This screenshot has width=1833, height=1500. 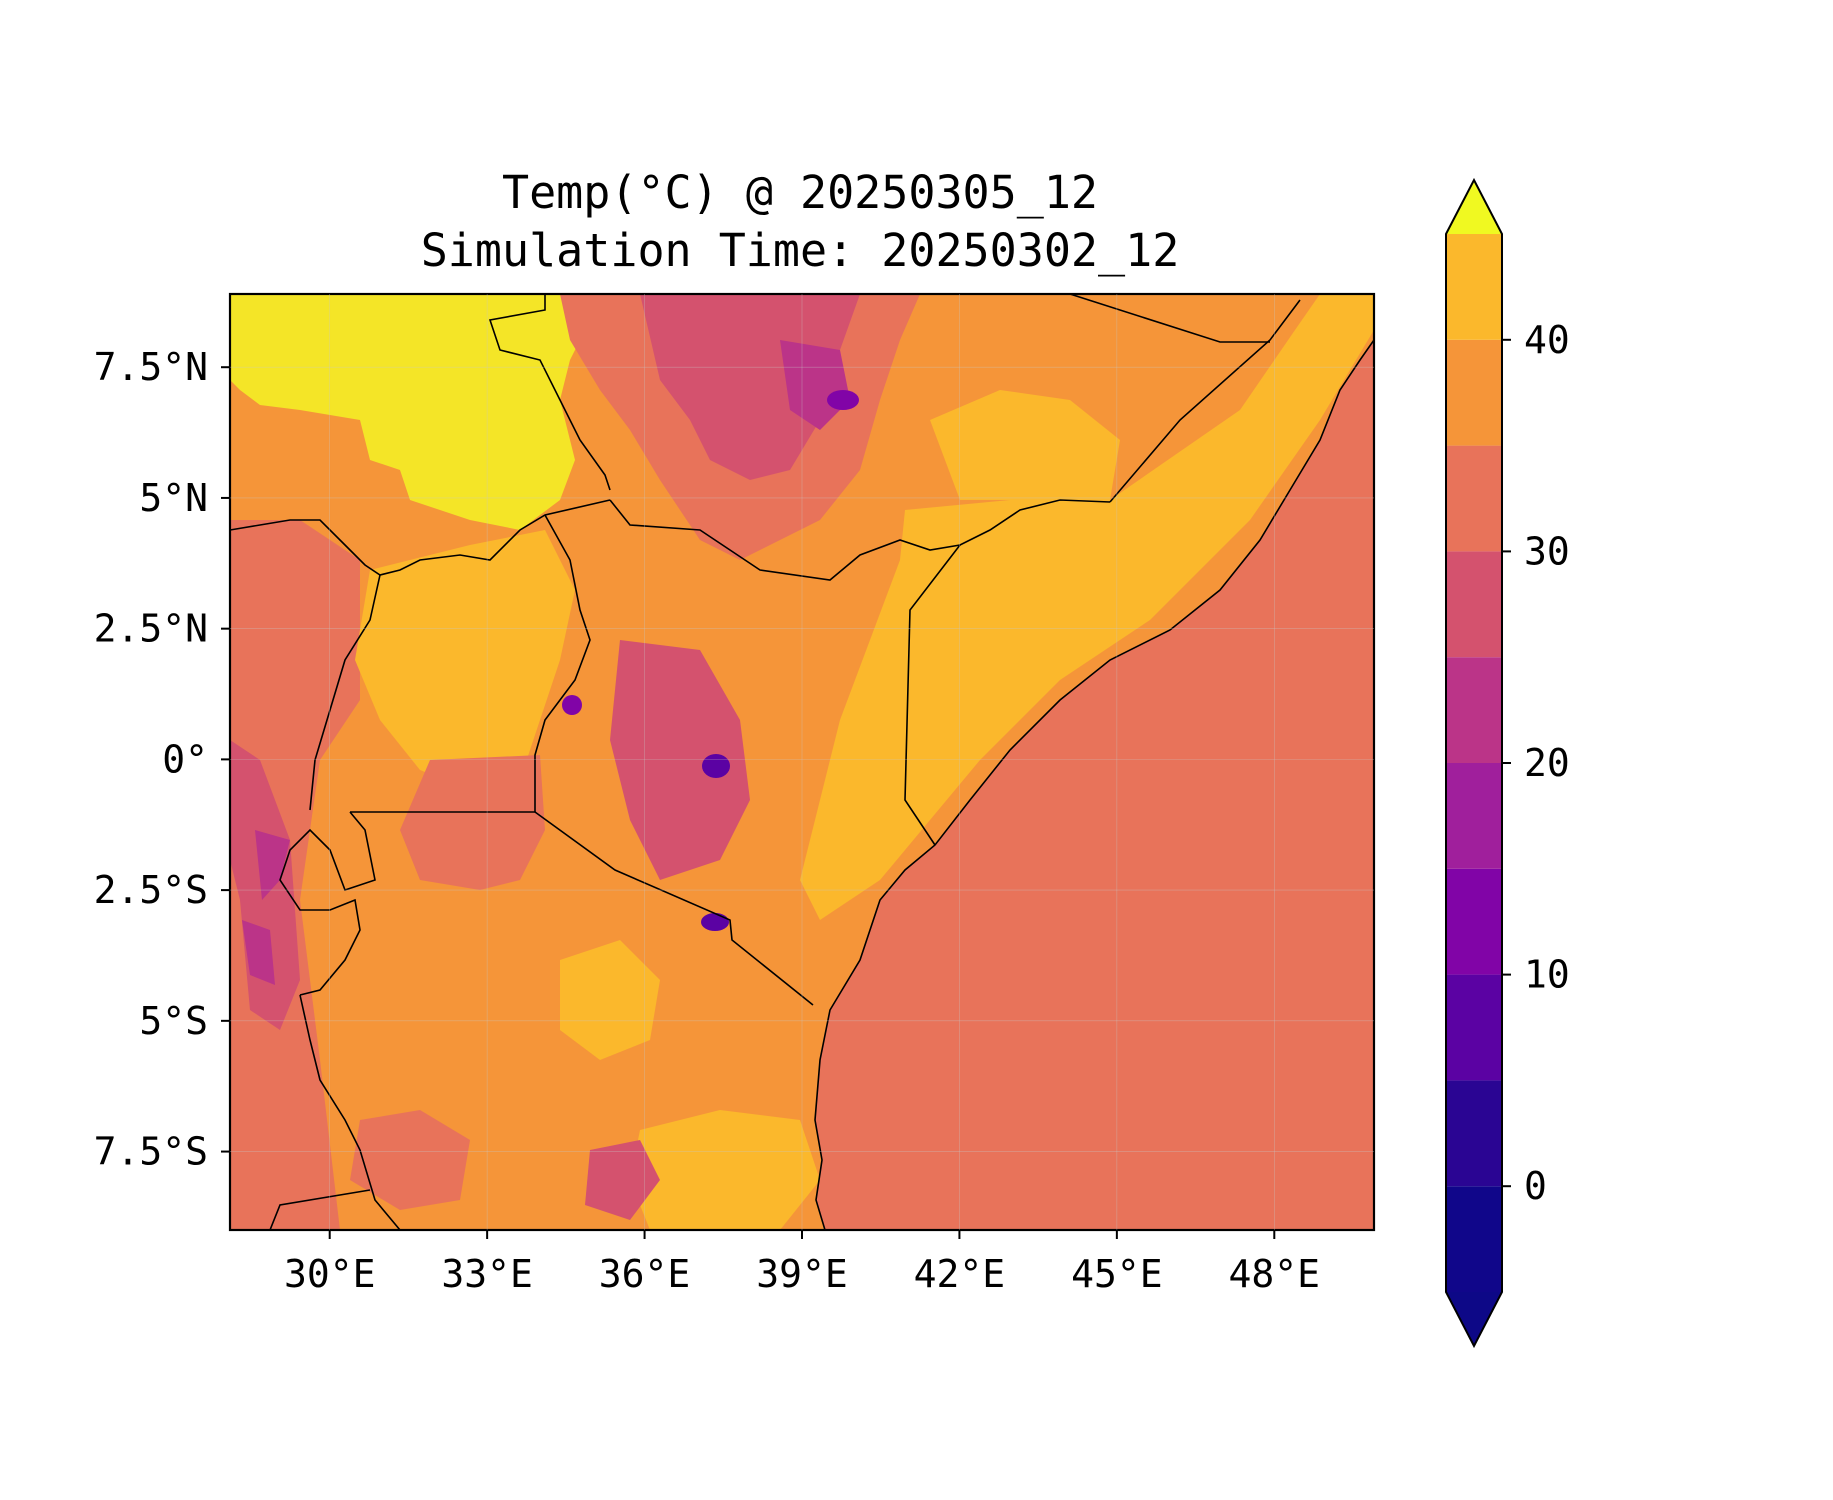 I want to click on y-tick-label: 5°N, so click(x=173, y=498).